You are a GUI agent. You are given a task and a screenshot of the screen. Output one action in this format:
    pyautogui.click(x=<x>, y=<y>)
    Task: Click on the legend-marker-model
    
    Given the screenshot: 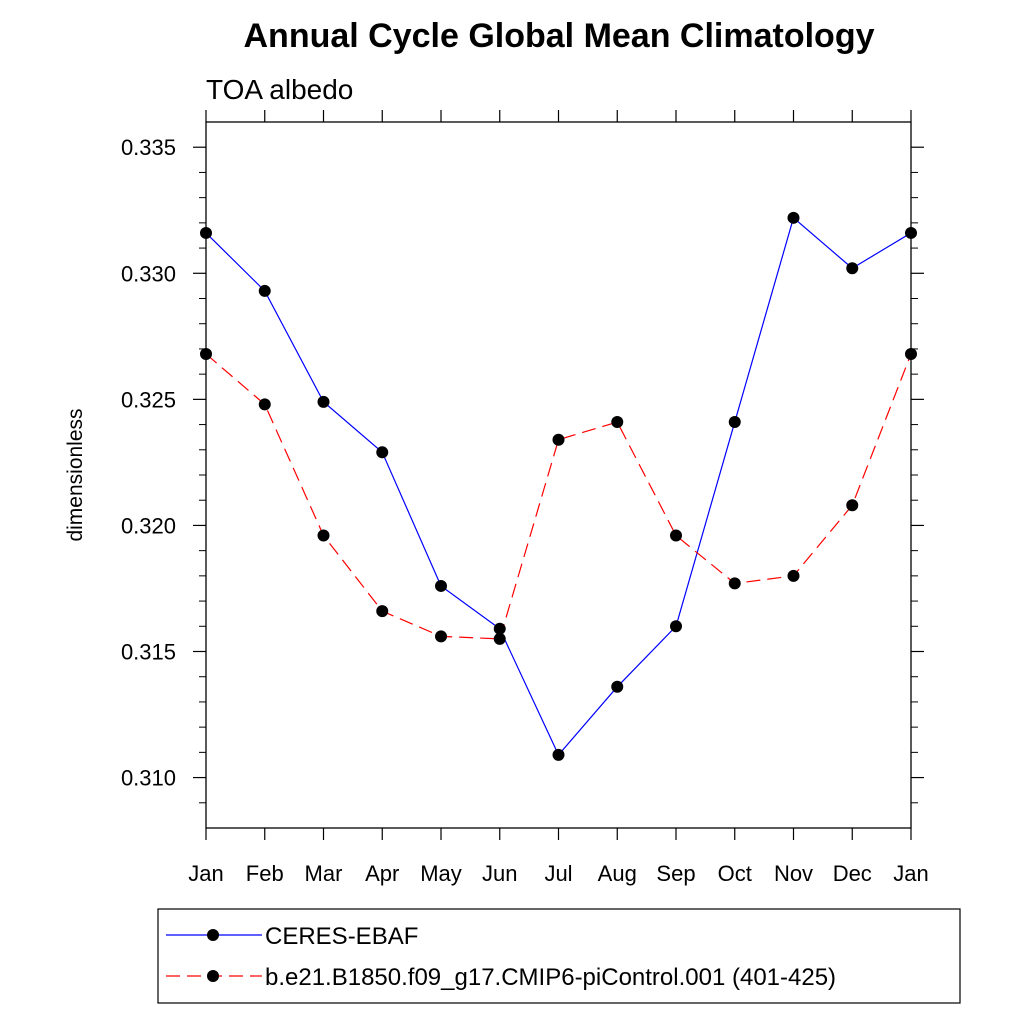 What is the action you would take?
    pyautogui.click(x=213, y=976)
    